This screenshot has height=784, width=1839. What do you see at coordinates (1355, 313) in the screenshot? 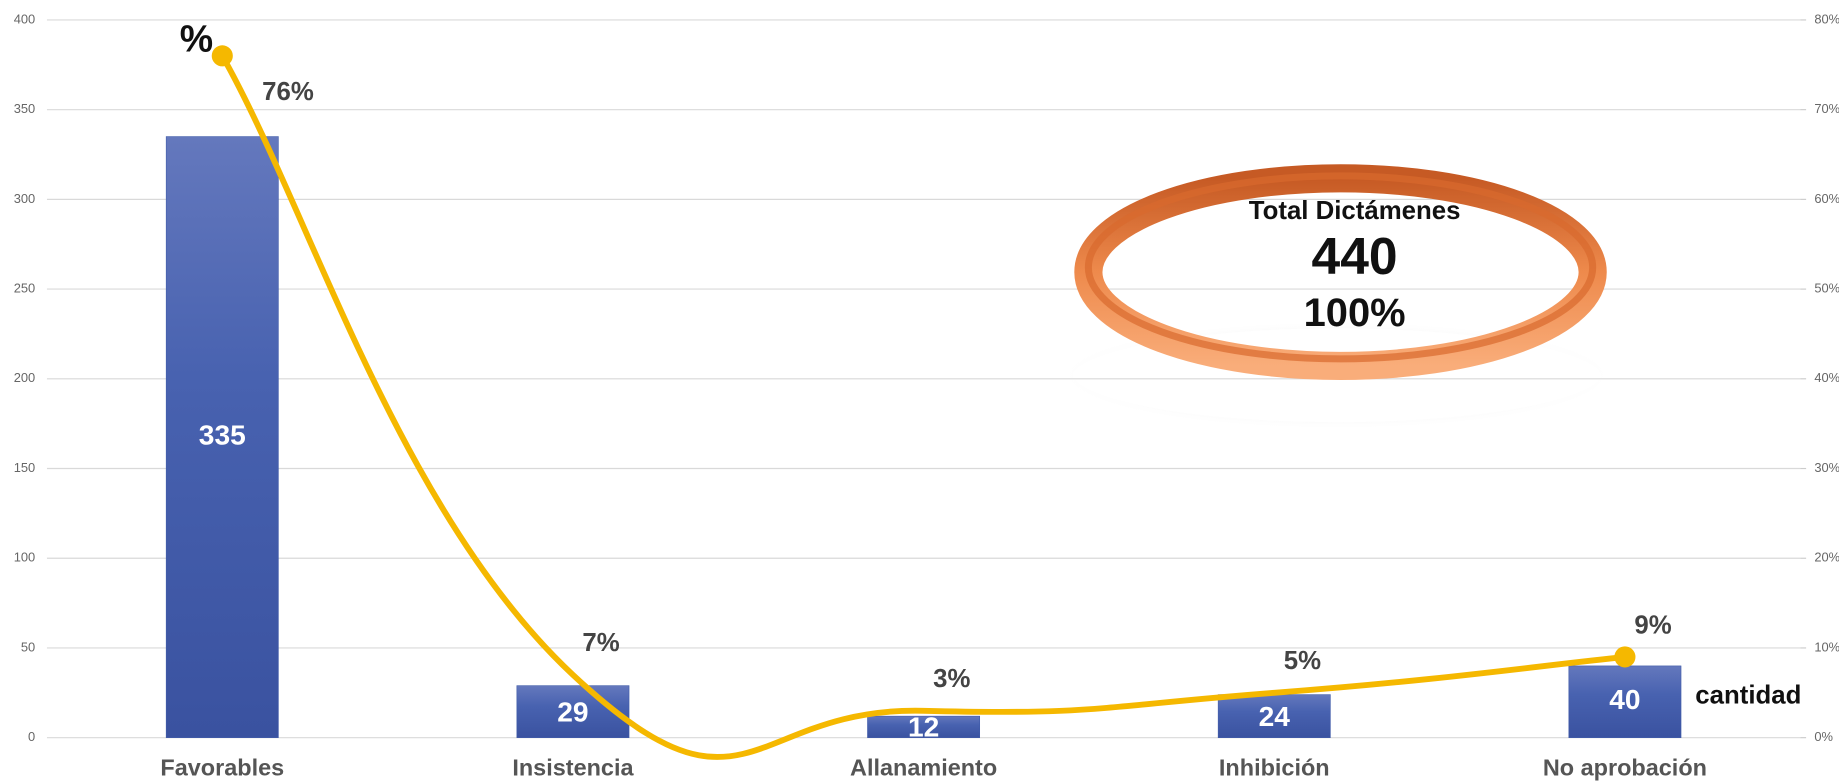
I see `badge-share: 100%` at bounding box center [1355, 313].